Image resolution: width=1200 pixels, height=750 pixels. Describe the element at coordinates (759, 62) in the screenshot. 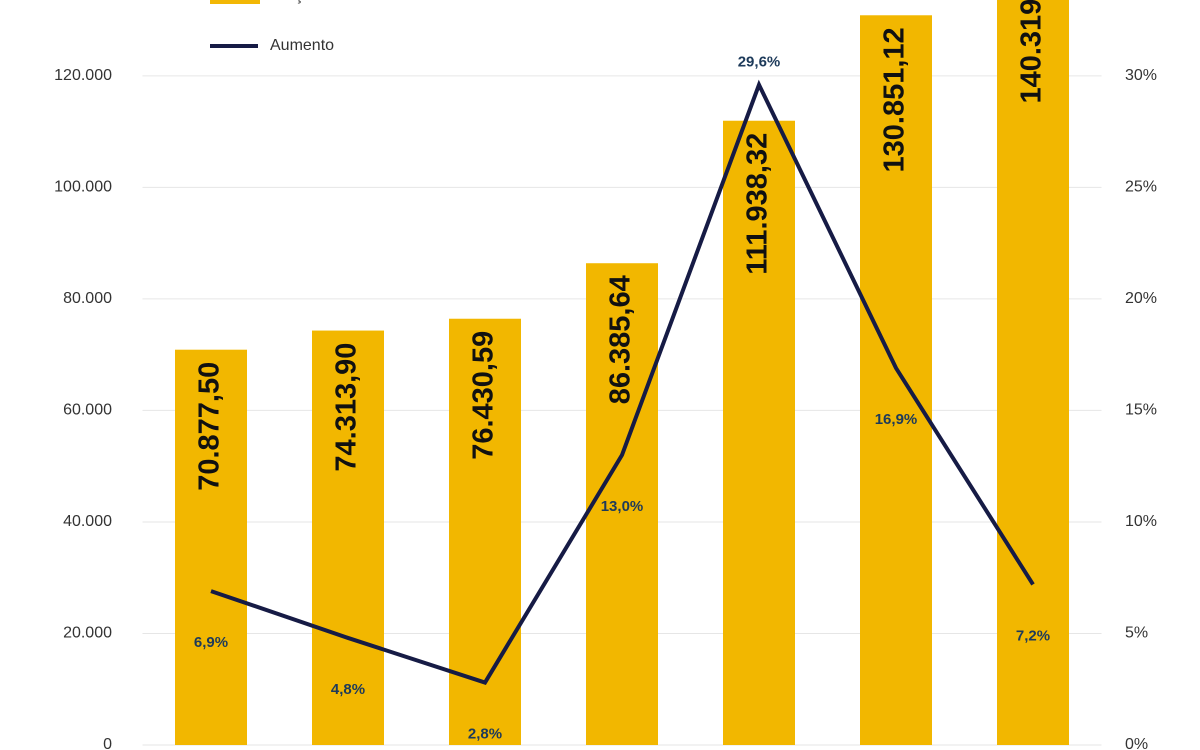

I see `line-value-label: 29,6%` at that location.